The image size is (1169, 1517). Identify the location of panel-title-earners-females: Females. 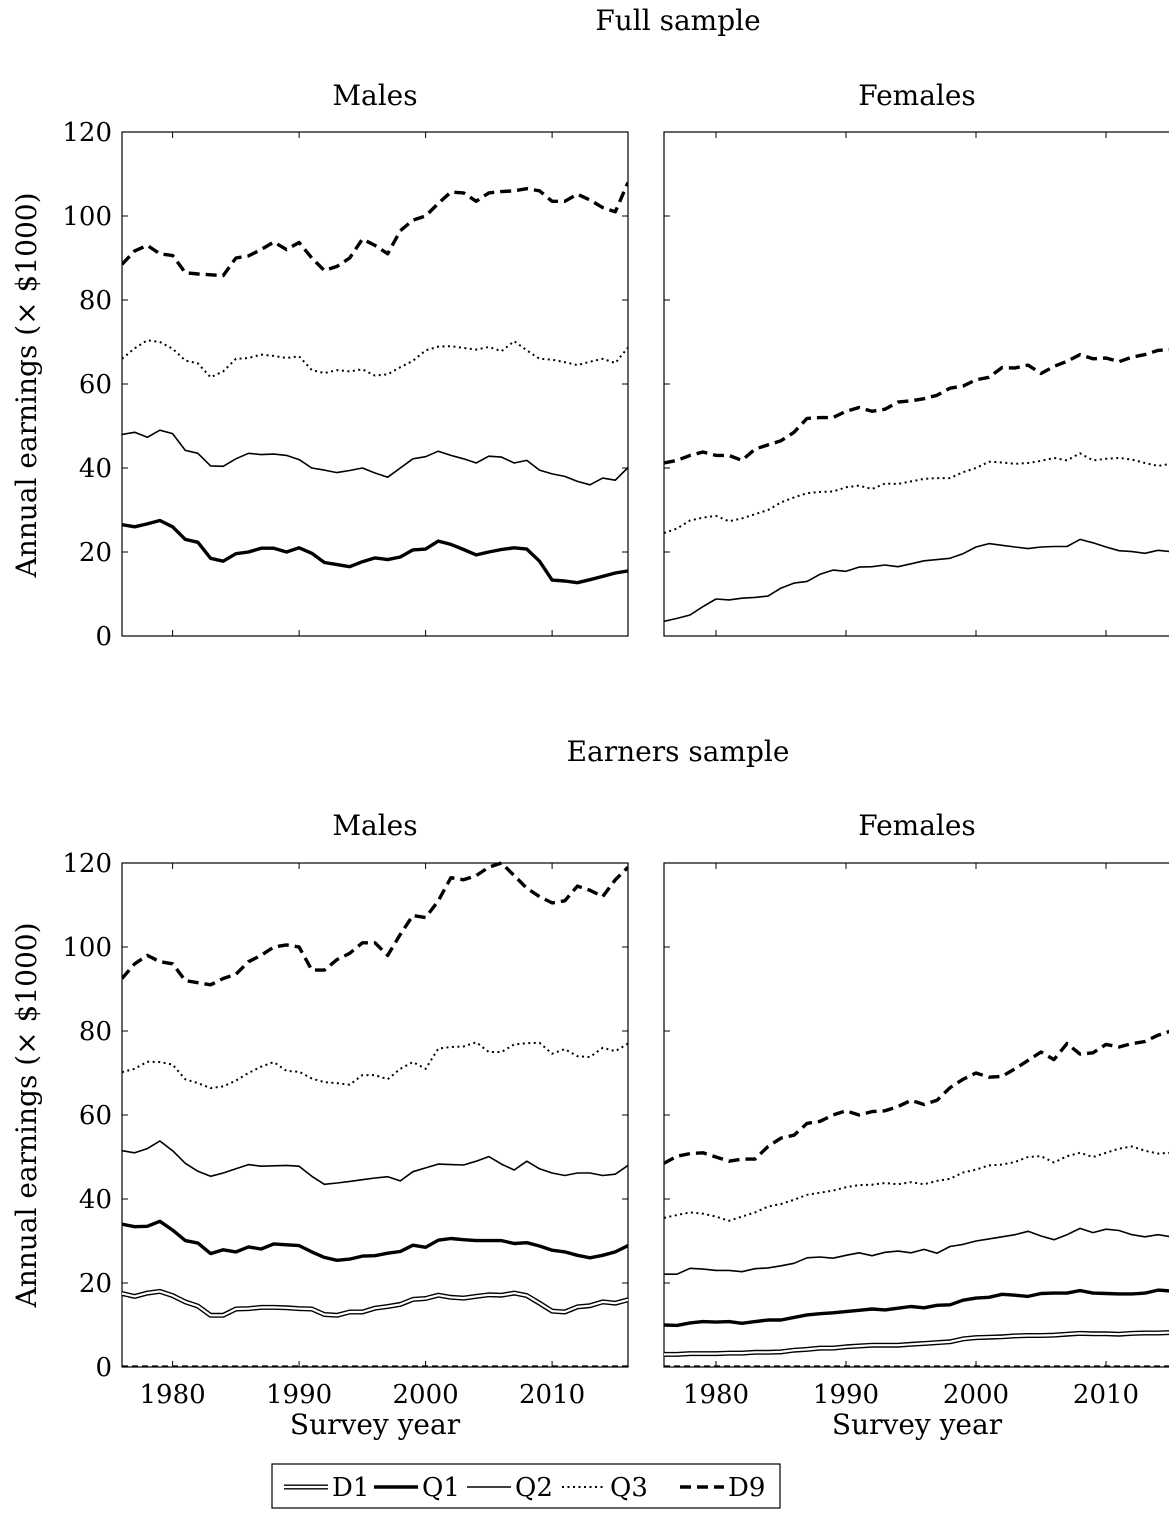
(917, 825).